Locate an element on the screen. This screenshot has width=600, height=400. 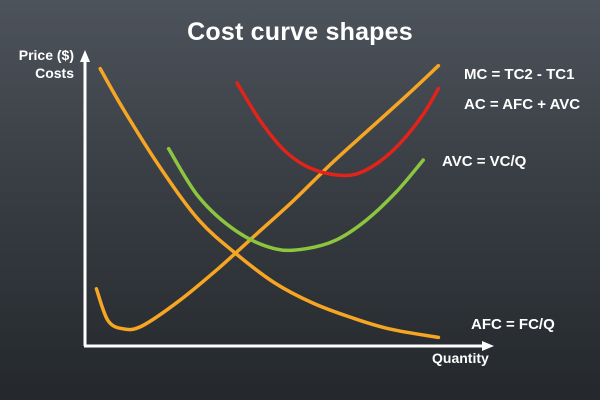
afc-curve-label: AFC = FC/Q is located at coordinates (513, 324).